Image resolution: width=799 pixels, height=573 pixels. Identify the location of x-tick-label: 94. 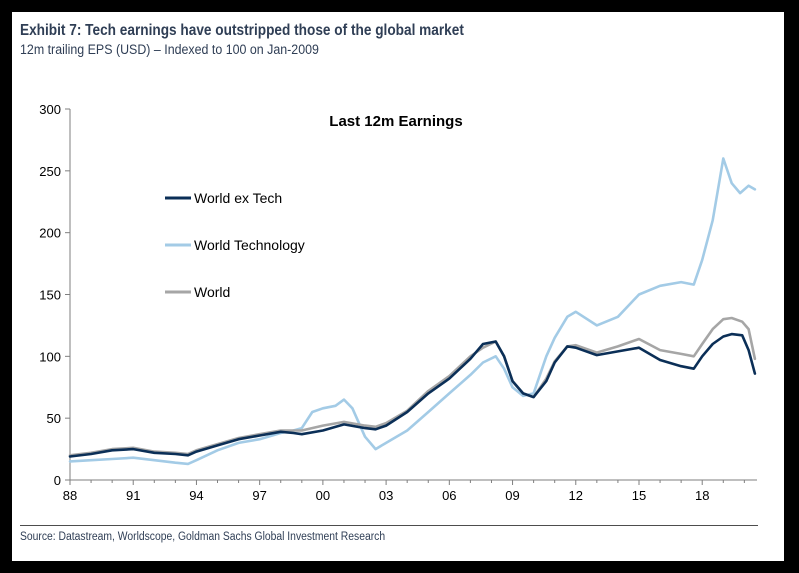
(196, 495).